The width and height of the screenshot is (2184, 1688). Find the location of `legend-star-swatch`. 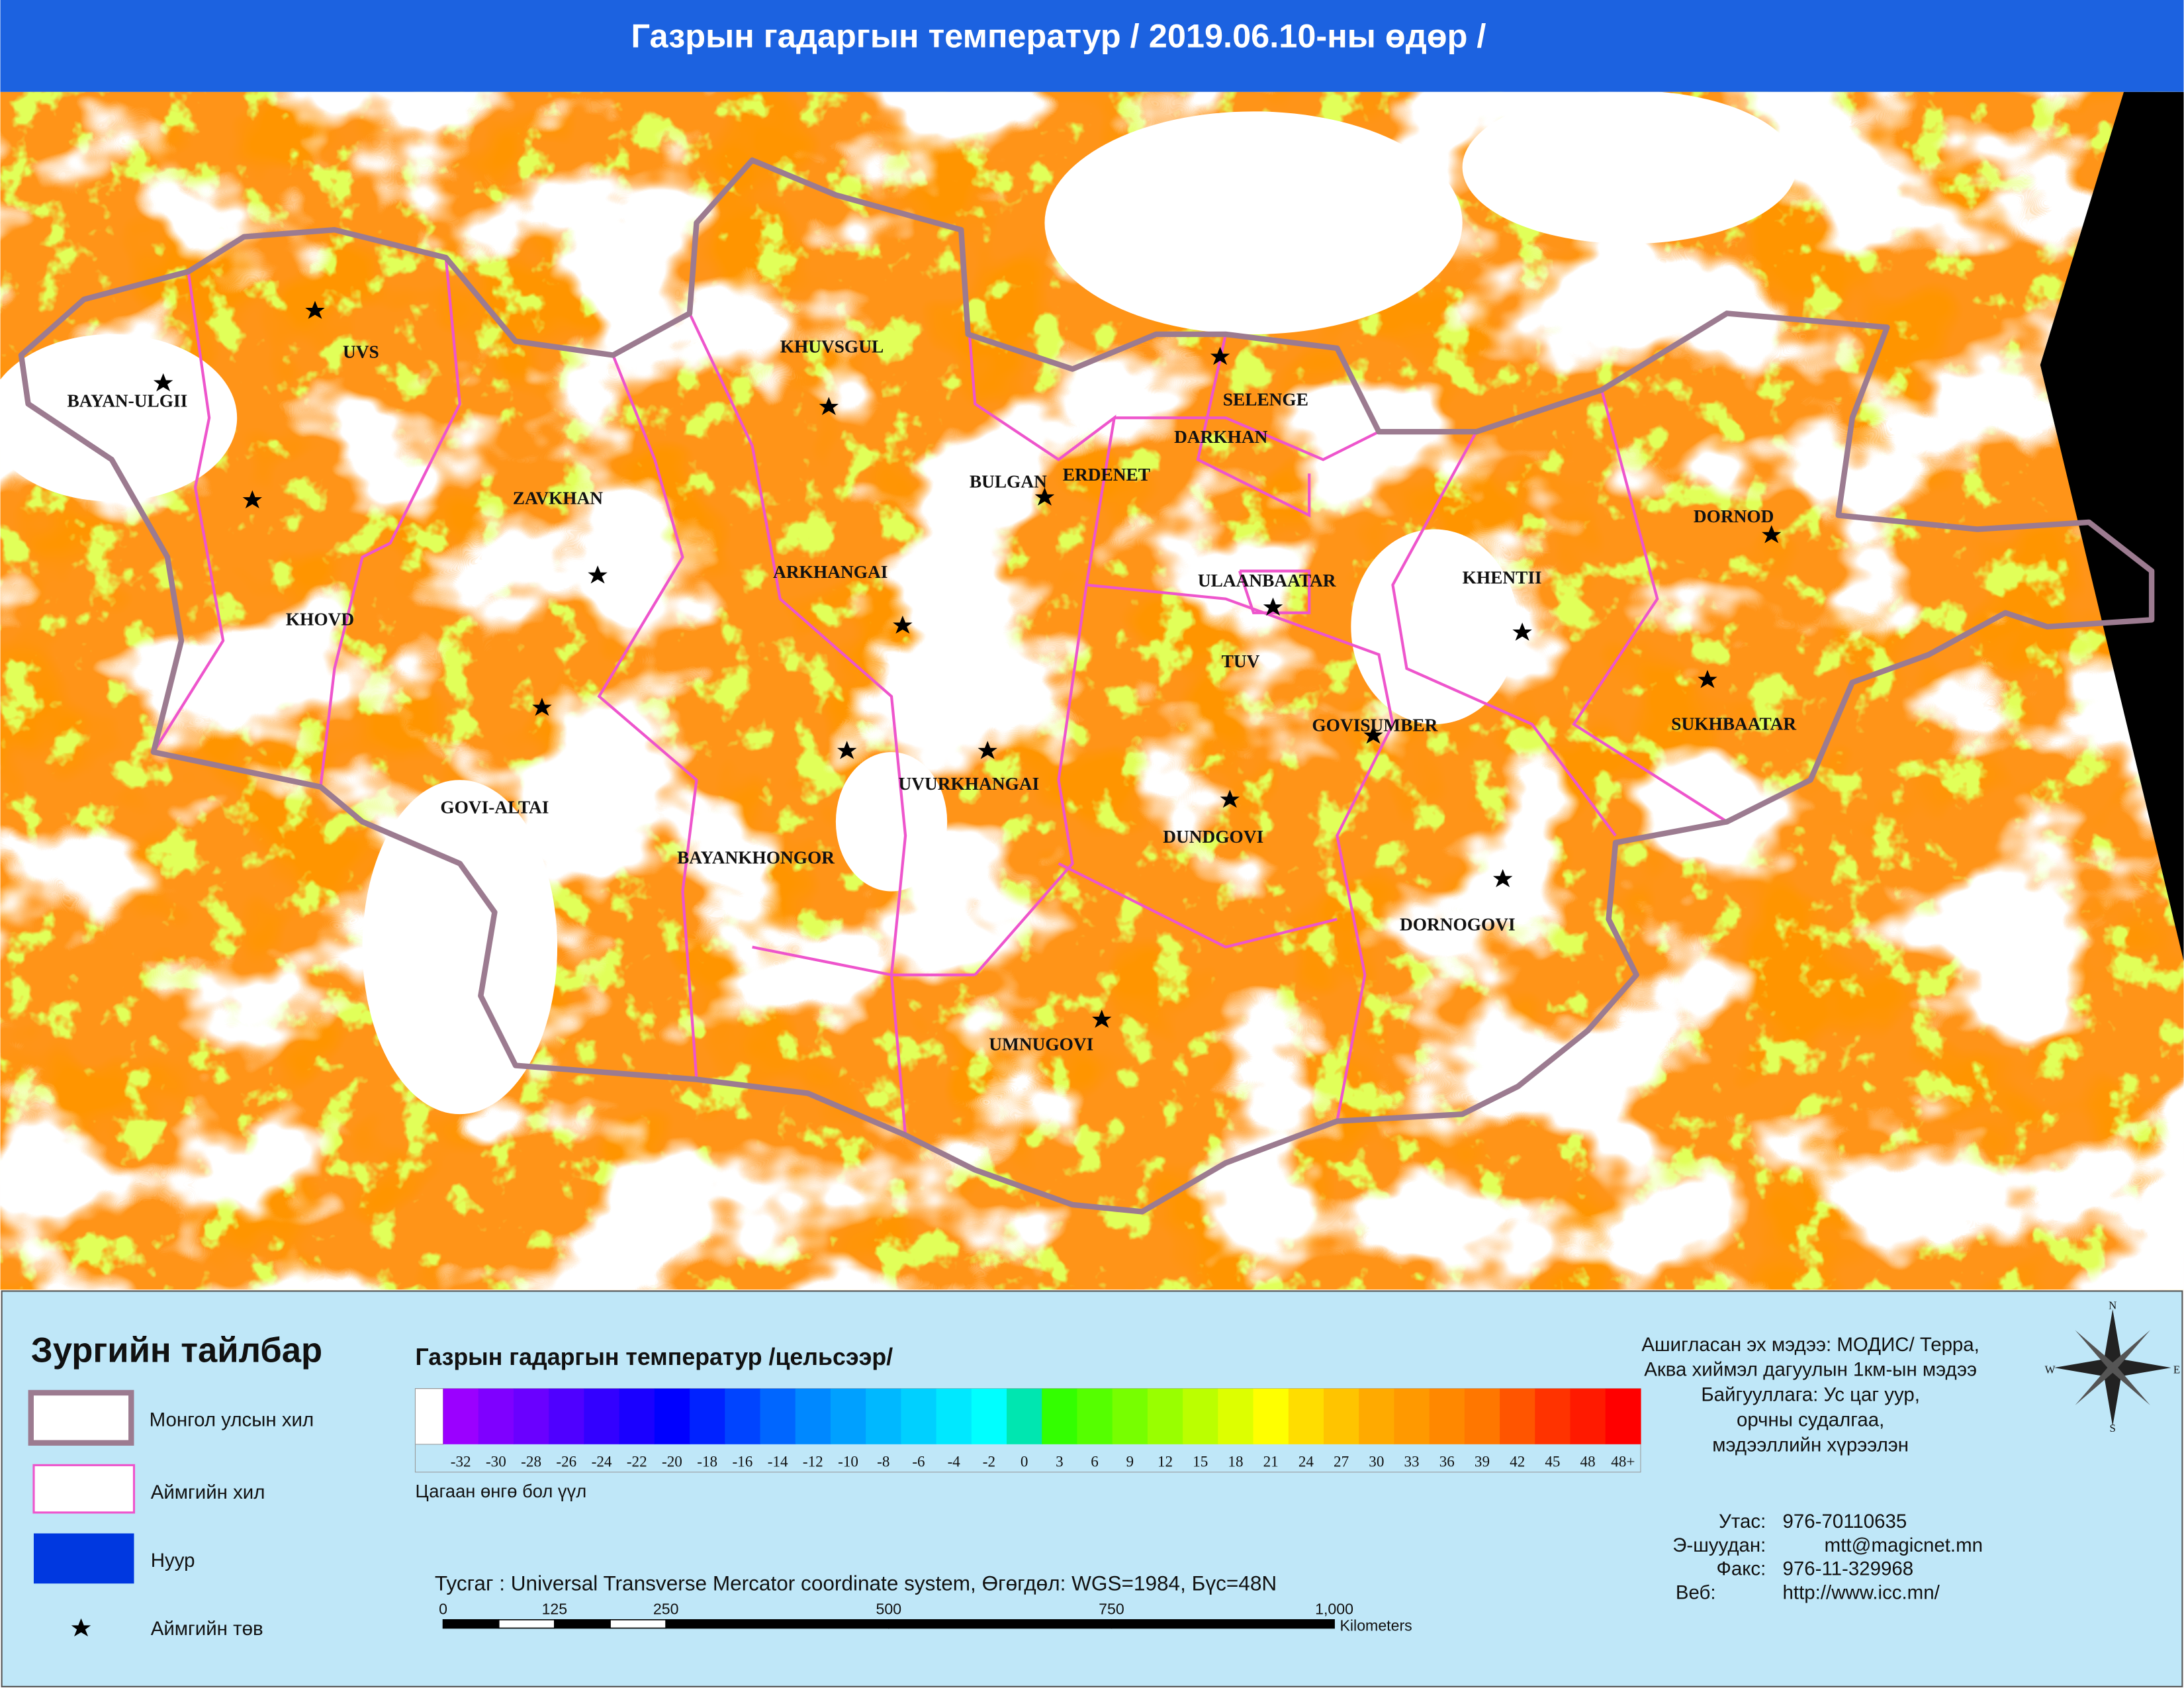

legend-star-swatch is located at coordinates (81, 1627).